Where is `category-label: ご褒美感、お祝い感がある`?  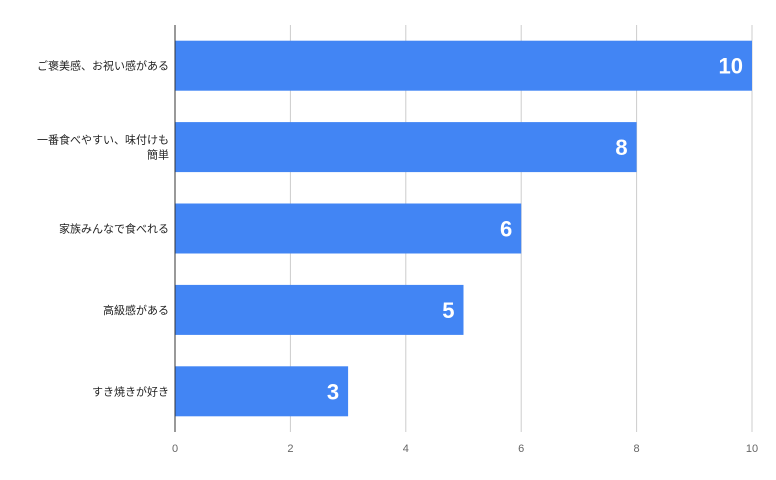 category-label: ご褒美感、お祝い感がある is located at coordinates (103, 66).